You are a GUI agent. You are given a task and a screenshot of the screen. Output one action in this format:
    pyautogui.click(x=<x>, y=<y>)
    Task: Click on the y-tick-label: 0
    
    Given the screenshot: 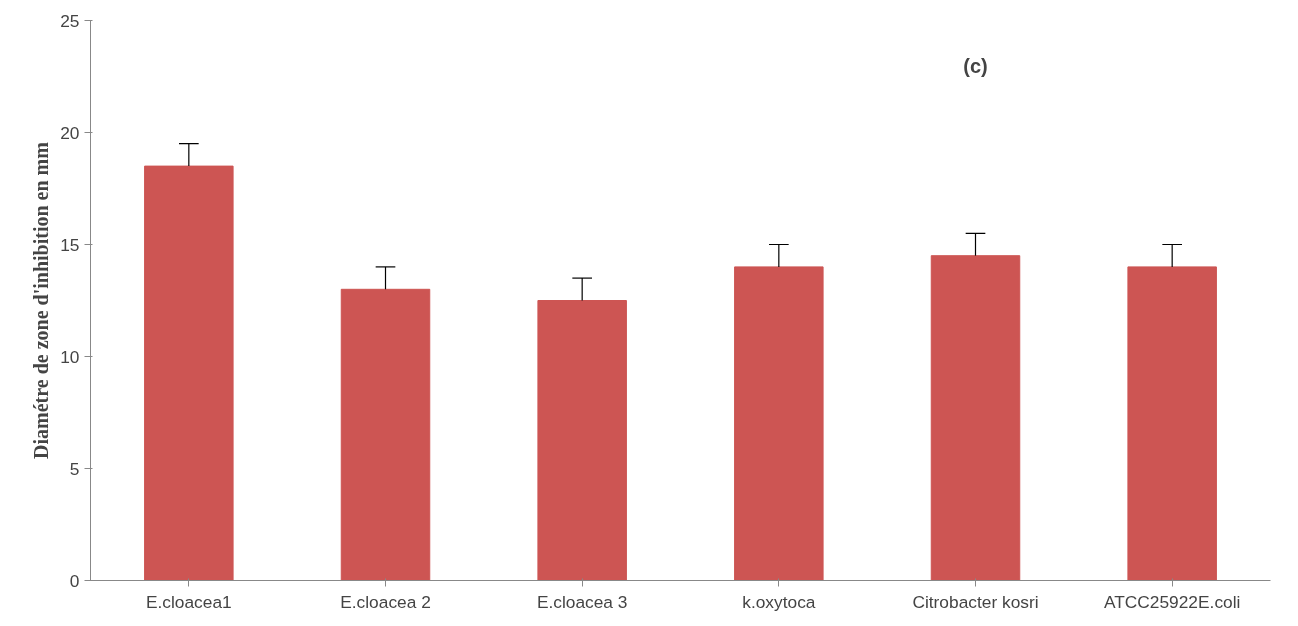 What is the action you would take?
    pyautogui.click(x=74, y=580)
    